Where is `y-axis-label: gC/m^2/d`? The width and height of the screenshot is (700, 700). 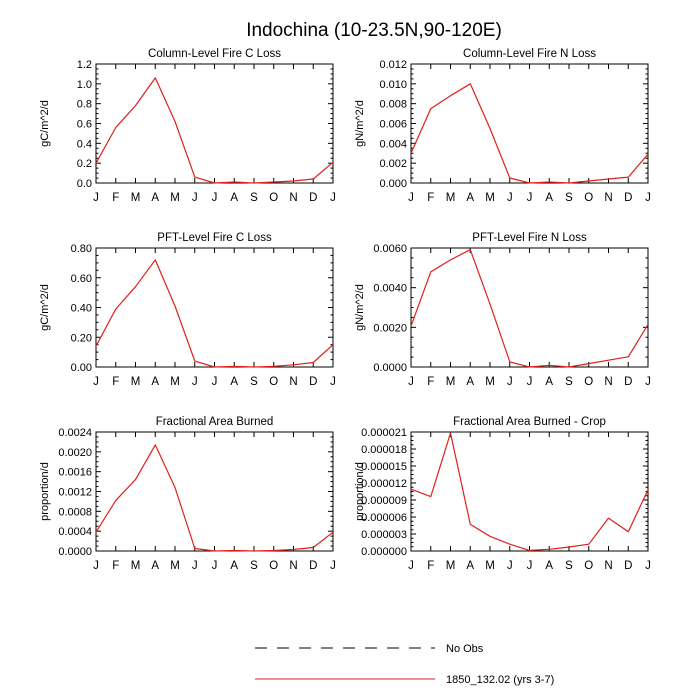 y-axis-label: gC/m^2/d is located at coordinates (45, 123).